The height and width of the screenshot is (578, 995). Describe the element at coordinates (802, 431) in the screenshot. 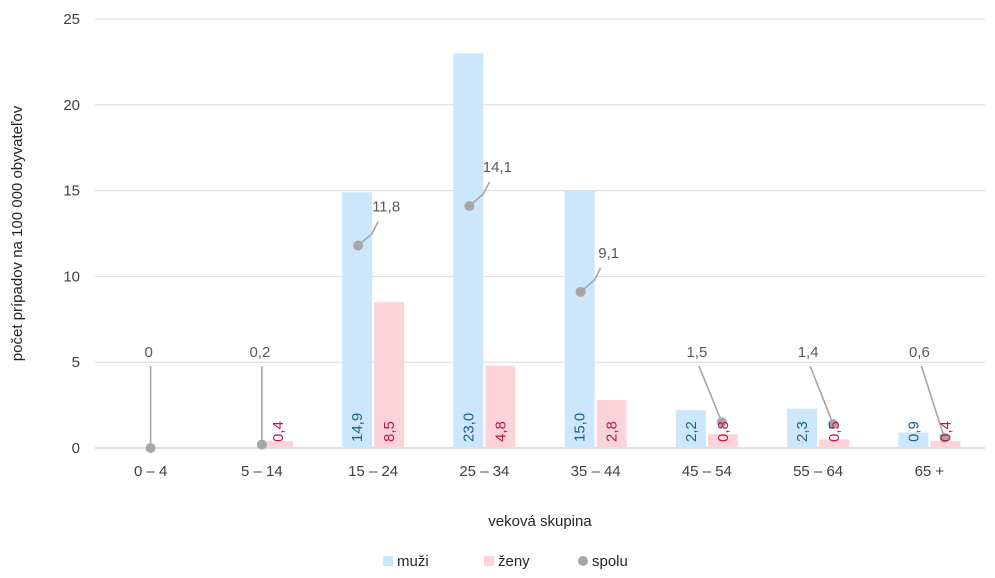

I see `data-label-muzi: 2,3` at that location.